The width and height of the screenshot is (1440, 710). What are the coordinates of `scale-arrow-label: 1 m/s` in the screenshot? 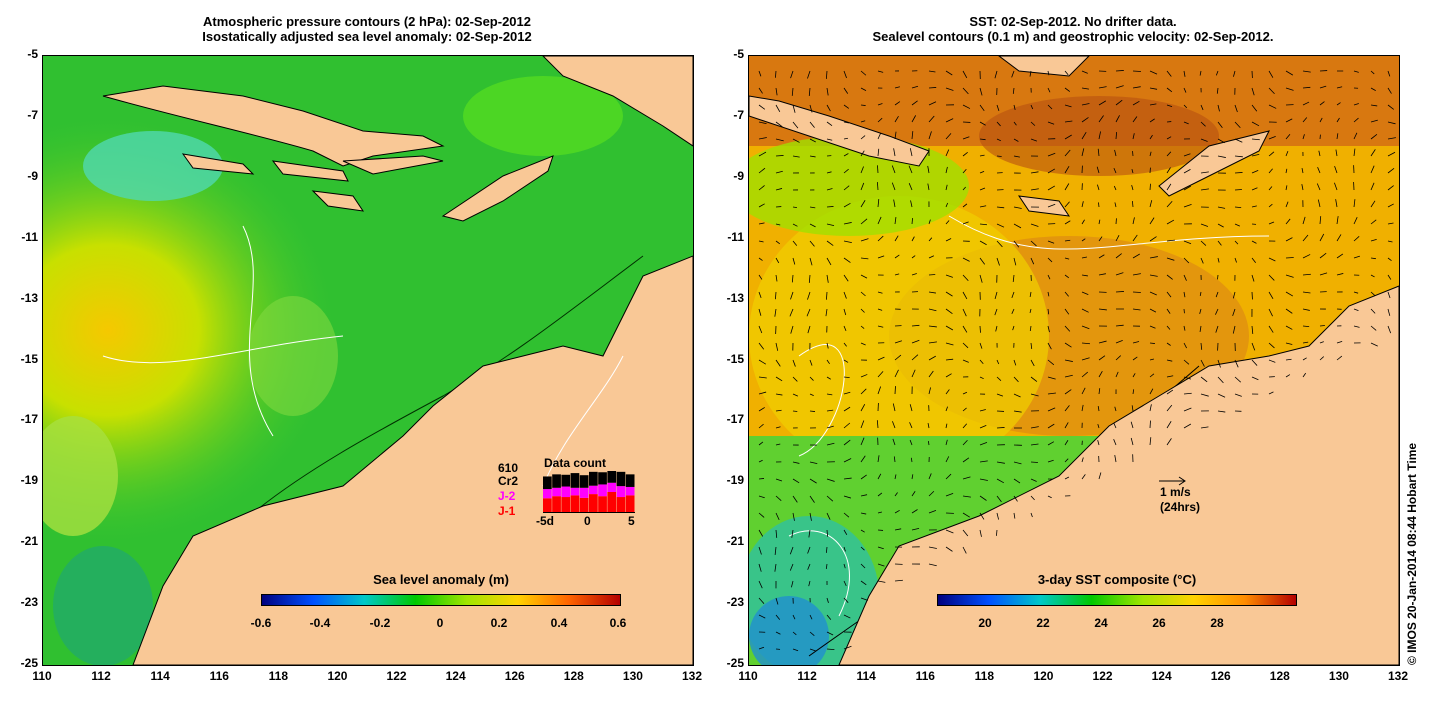 It's located at (1175, 492).